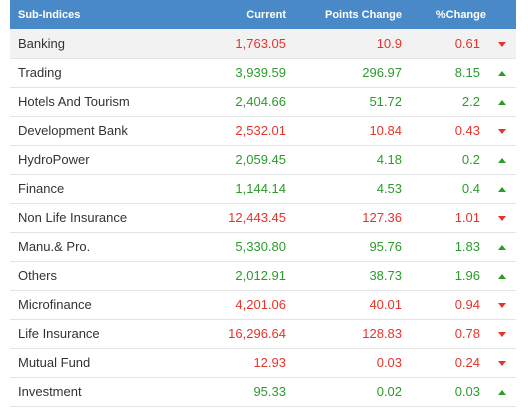 The image size is (528, 408). What do you see at coordinates (385, 246) in the screenshot?
I see `points-change-value: 95.76` at bounding box center [385, 246].